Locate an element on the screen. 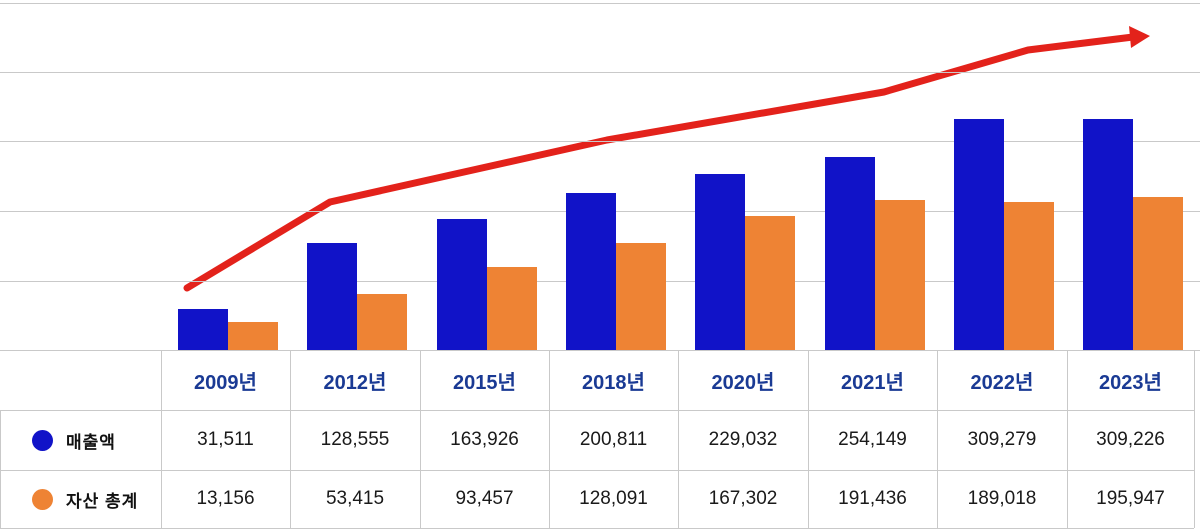 The image size is (1200, 531). value-cell: 128,555 is located at coordinates (355, 439).